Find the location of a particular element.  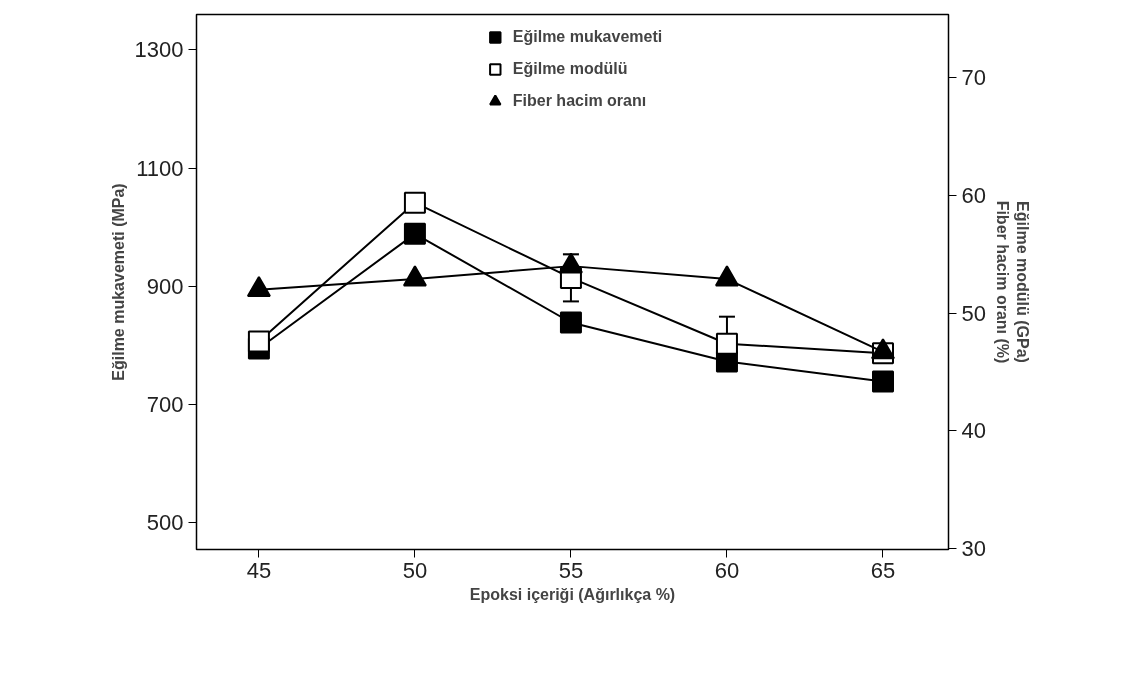

y2-tick-label: 60 is located at coordinates (973, 196).